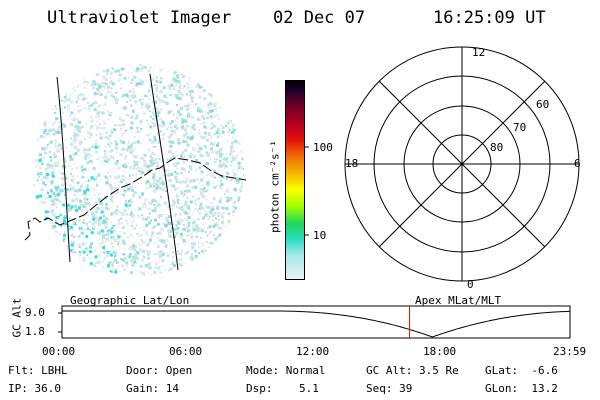  I want to click on mlt-label-0: 0, so click(470, 284).